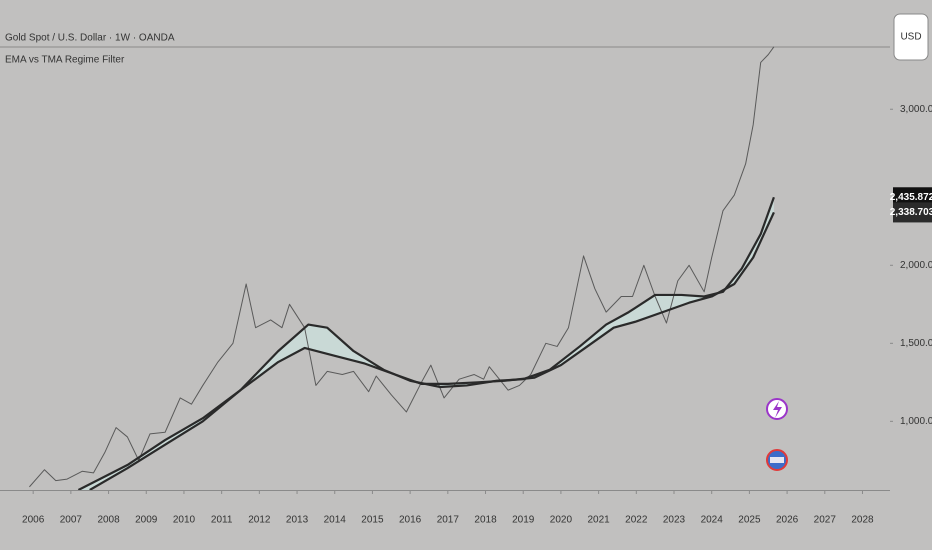 This screenshot has height=550, width=932. I want to click on x-tick-label: 2013, so click(297, 520).